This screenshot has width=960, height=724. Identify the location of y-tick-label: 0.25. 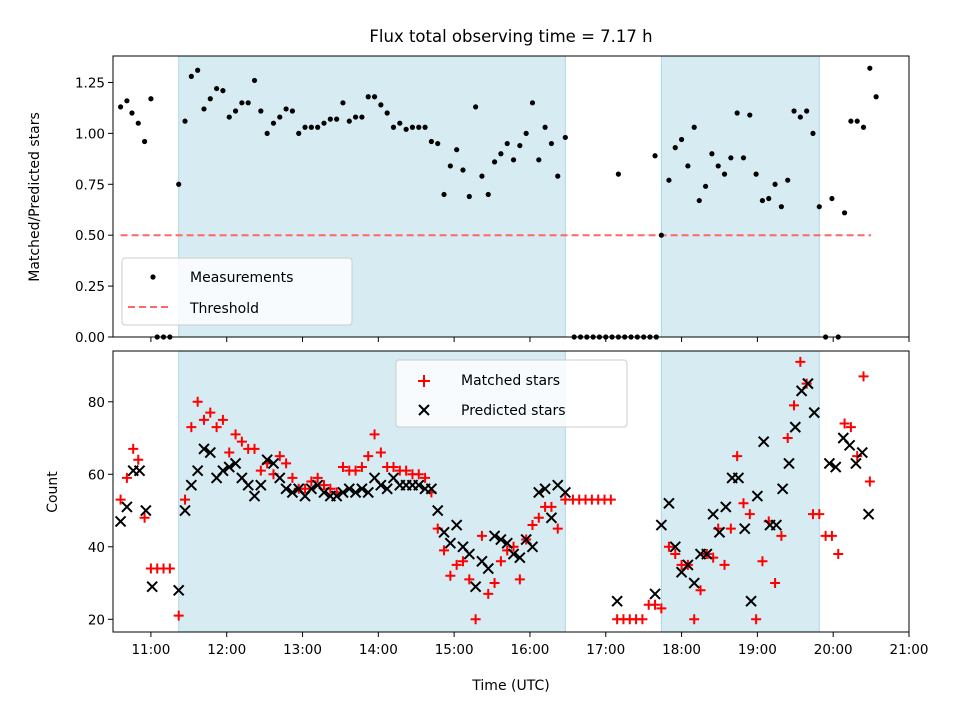
(90, 287).